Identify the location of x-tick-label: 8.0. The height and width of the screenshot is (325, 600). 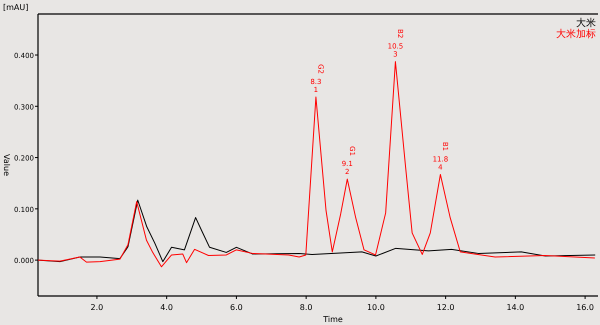
(306, 307).